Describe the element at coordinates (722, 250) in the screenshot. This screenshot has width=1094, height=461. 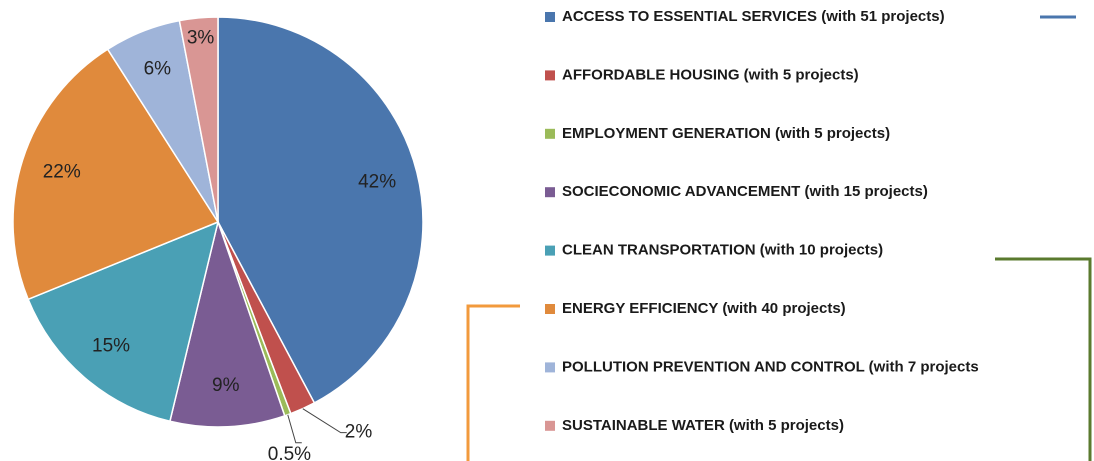
I see `legend-label: CLEAN TRANSPORTATION (with 10 projects)` at that location.